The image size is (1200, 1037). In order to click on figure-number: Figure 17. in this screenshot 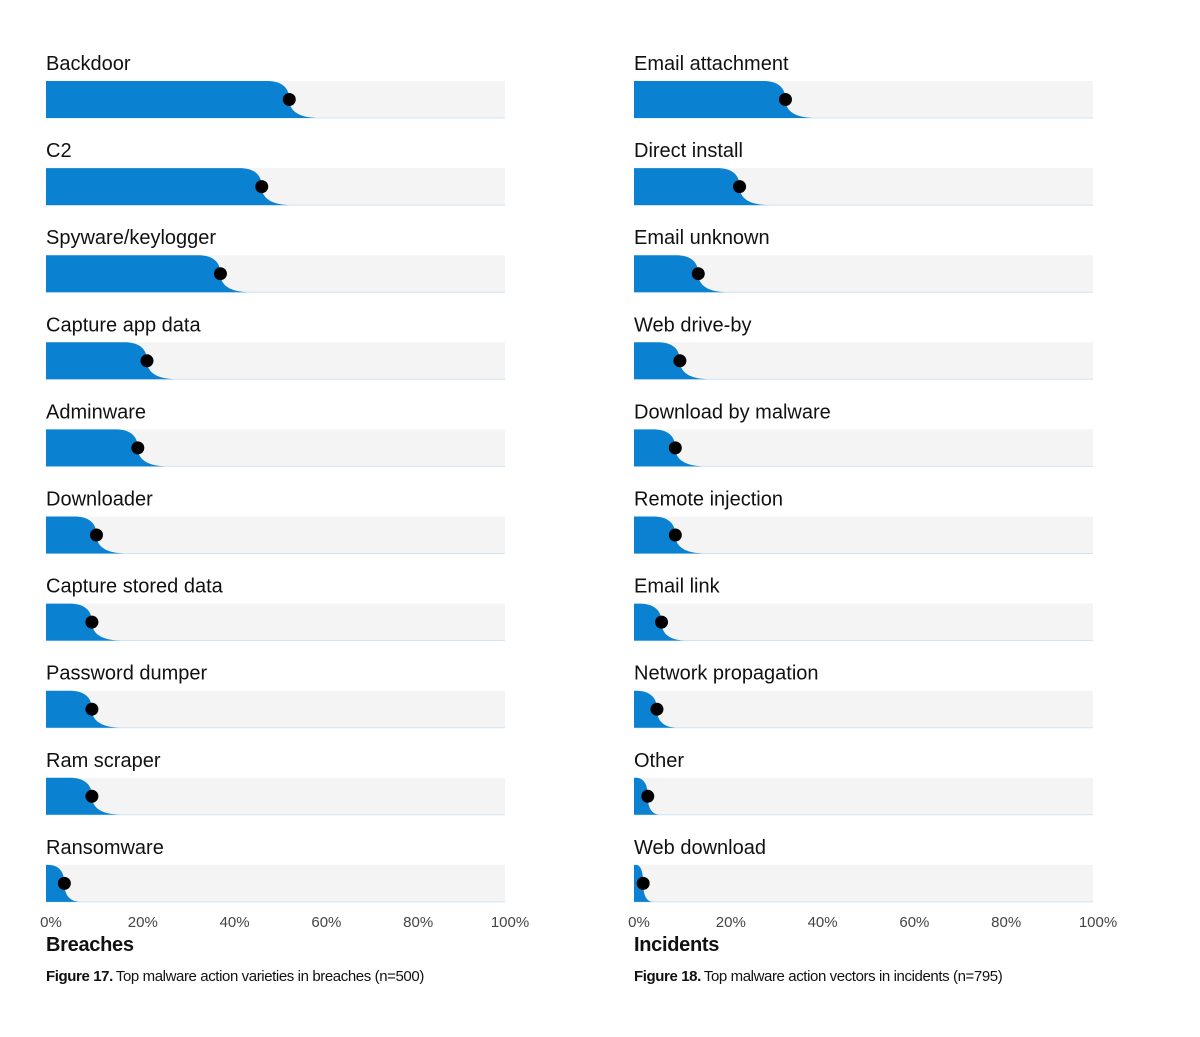, I will do `click(79, 976)`.